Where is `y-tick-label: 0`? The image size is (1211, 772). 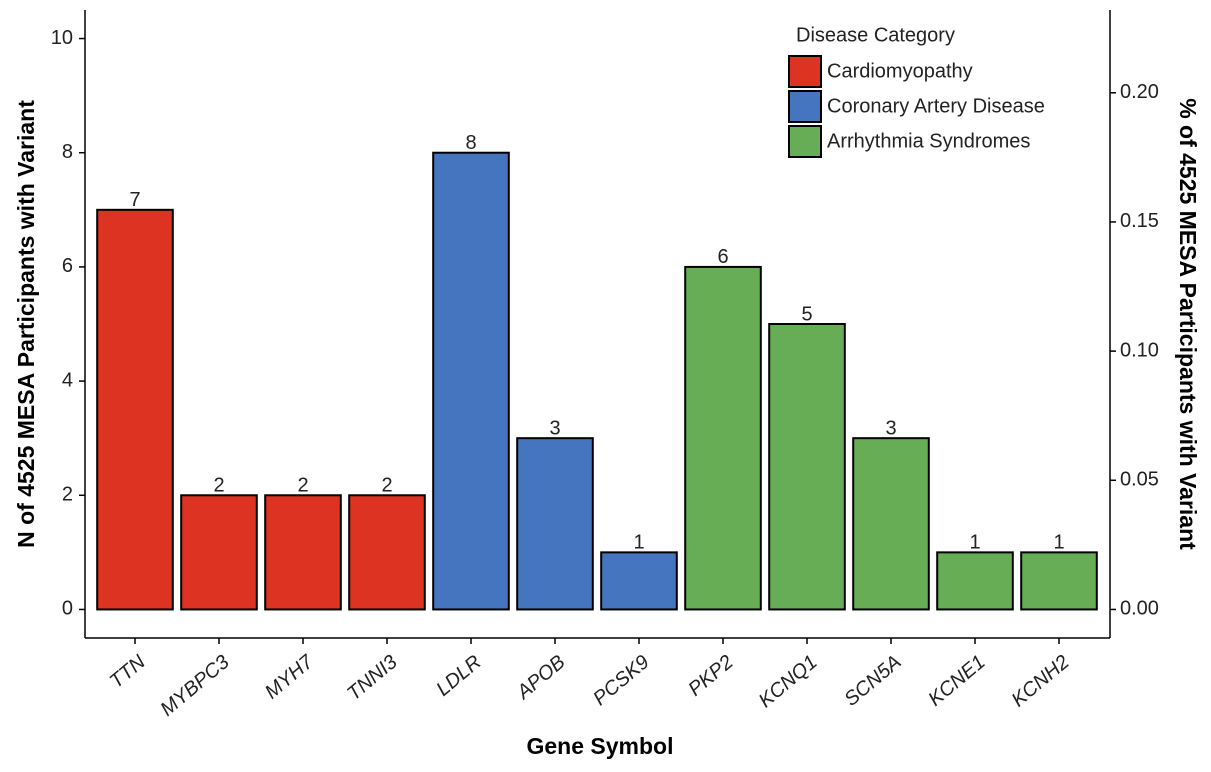
y-tick-label: 0 is located at coordinates (67, 609).